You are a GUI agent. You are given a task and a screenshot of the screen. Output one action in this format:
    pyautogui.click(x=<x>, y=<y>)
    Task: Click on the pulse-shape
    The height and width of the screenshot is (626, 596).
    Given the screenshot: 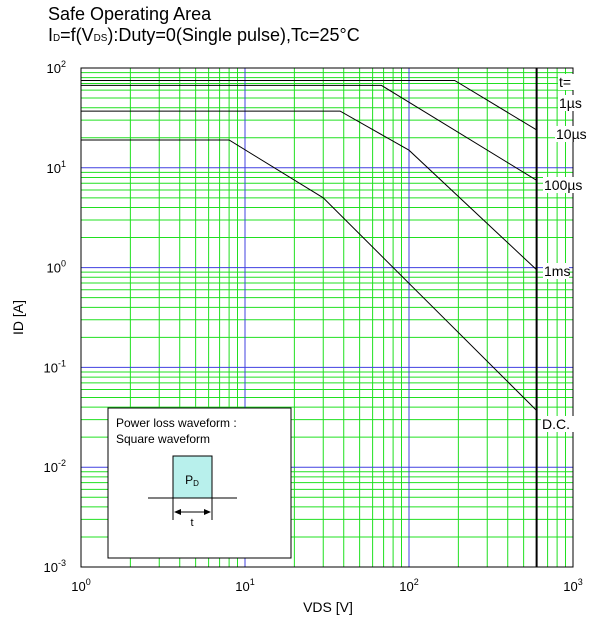 What is the action you would take?
    pyautogui.click(x=192, y=477)
    